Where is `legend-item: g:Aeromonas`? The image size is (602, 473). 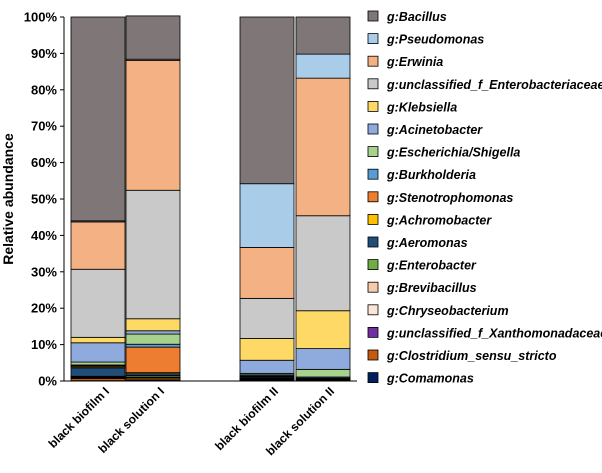 legend-item: g:Aeromonas is located at coordinates (417, 243).